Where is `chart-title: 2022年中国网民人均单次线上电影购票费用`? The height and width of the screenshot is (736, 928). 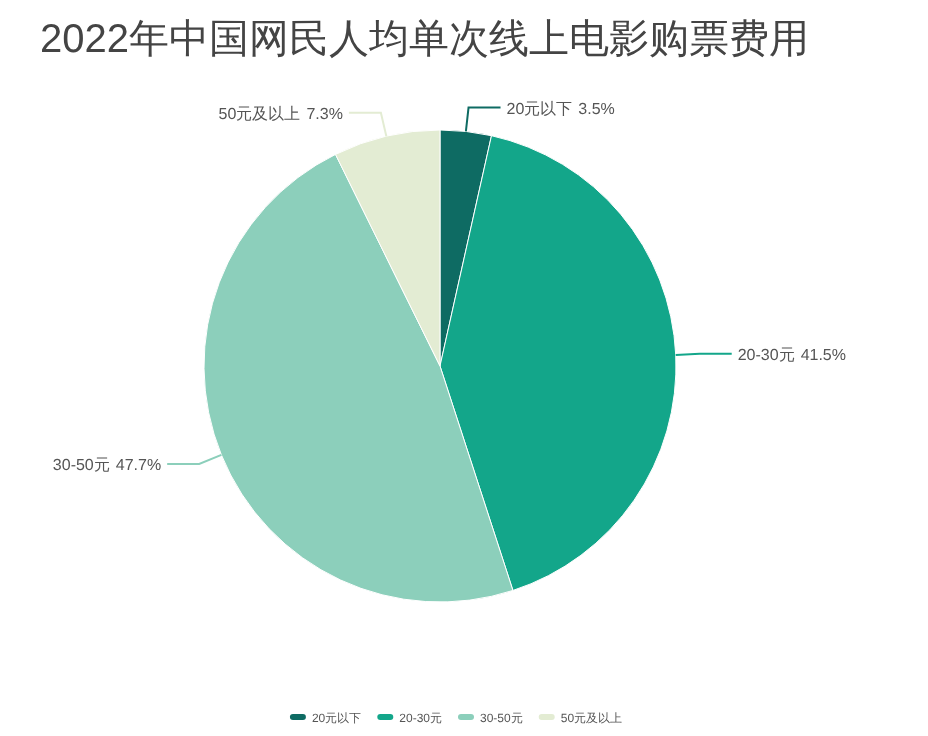 chart-title: 2022年中国网民人均单次线上电影购票费用 is located at coordinates (424, 40).